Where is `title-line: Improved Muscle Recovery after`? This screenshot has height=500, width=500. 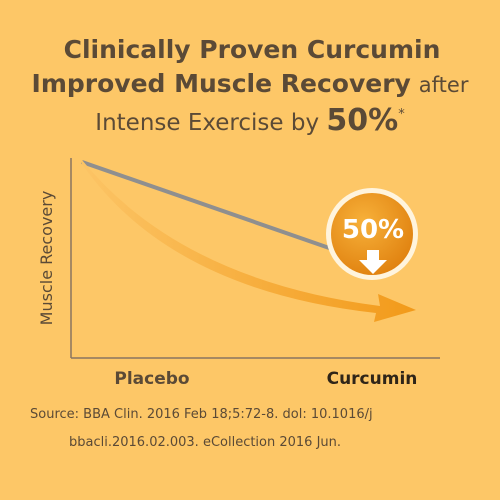
title-line: Improved Muscle Recovery after is located at coordinates (250, 83).